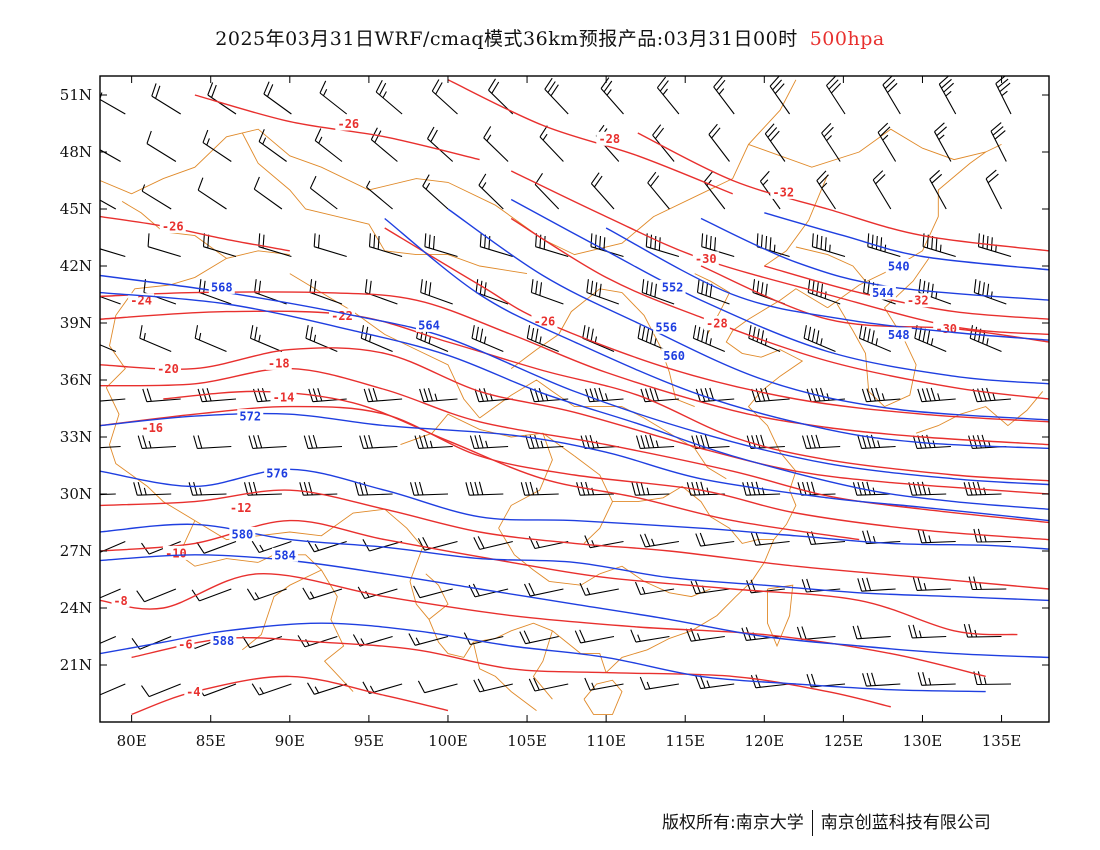 Image resolution: width=1100 pixels, height=850 pixels. What do you see at coordinates (905, 823) in the screenshot?
I see `company-name: 南京创蓝科技有限公司` at bounding box center [905, 823].